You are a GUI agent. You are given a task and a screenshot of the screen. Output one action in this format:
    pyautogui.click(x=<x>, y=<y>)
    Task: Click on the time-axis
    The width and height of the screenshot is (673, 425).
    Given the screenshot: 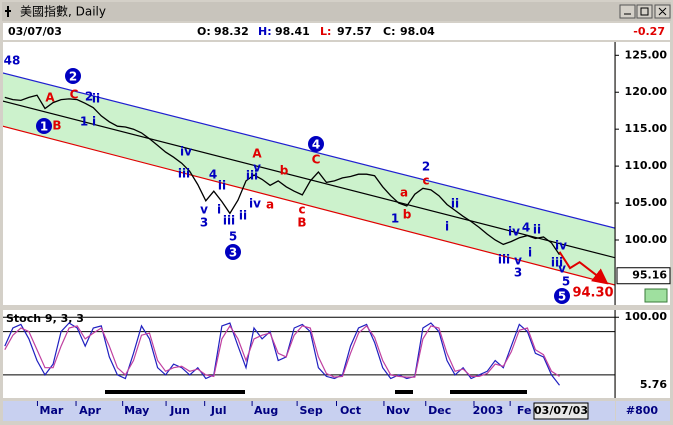 What is the action you would take?
    pyautogui.click(x=309, y=411)
    